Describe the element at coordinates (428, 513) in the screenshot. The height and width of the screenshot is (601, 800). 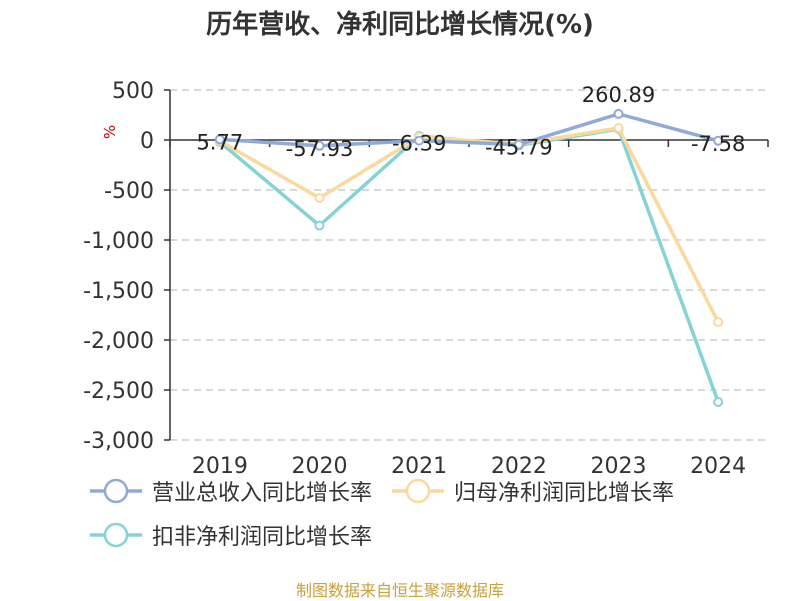
I see `chart-legend: 营业总收入同比增长率 归母净利润同比增长率扣非净利润同比增长率` at that location.